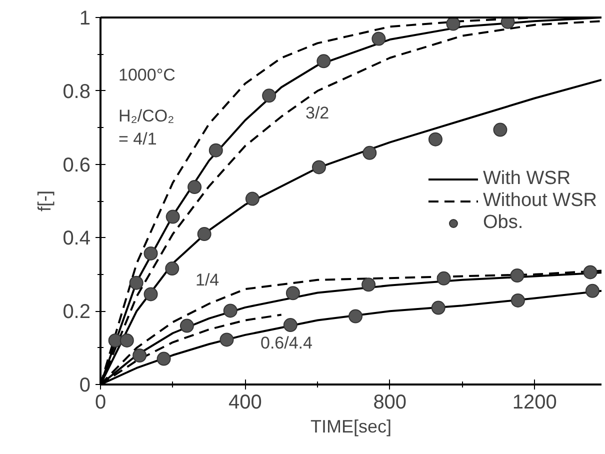 The image size is (605, 454). Describe the element at coordinates (84, 19) in the screenshot. I see `y-tick-label: 1` at that location.